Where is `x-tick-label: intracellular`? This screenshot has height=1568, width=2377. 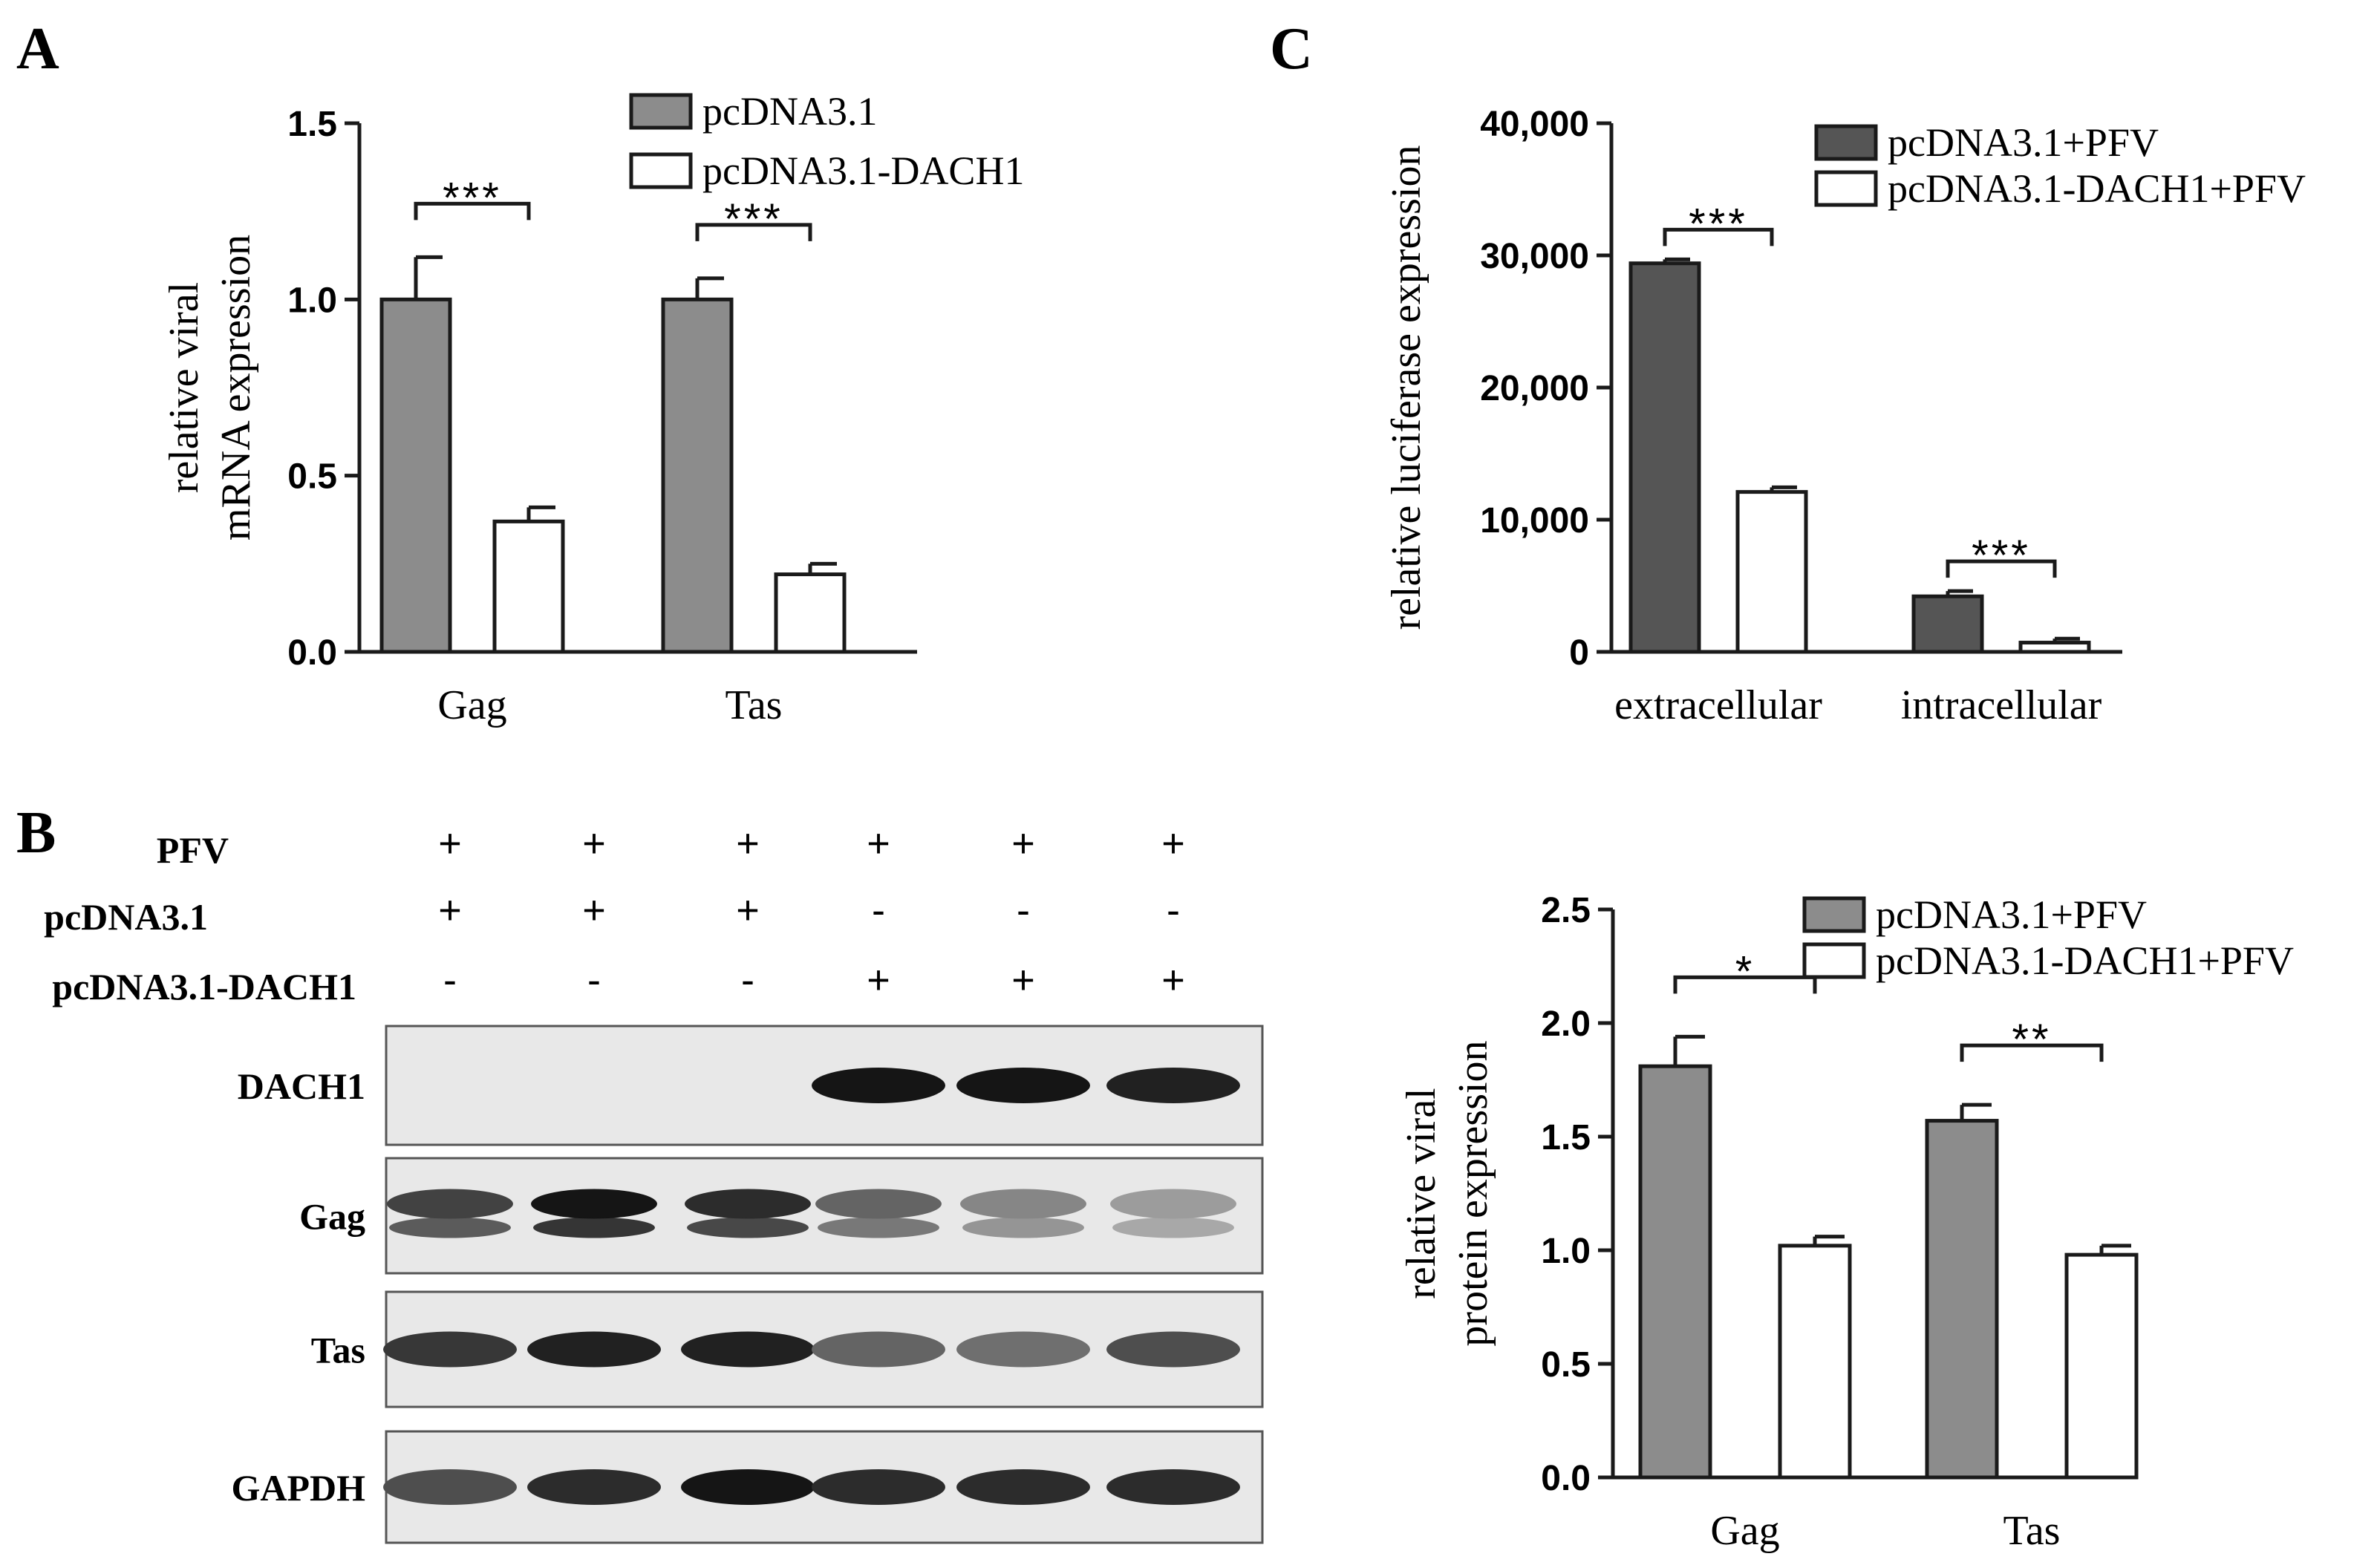
x-tick-label: intracellular is located at coordinates (2002, 705).